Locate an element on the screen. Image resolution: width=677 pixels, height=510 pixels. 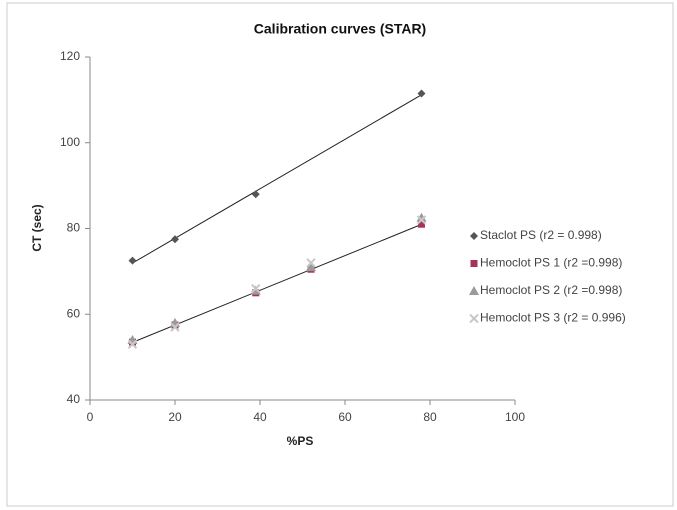
x-tick-label: 100 is located at coordinates (515, 417).